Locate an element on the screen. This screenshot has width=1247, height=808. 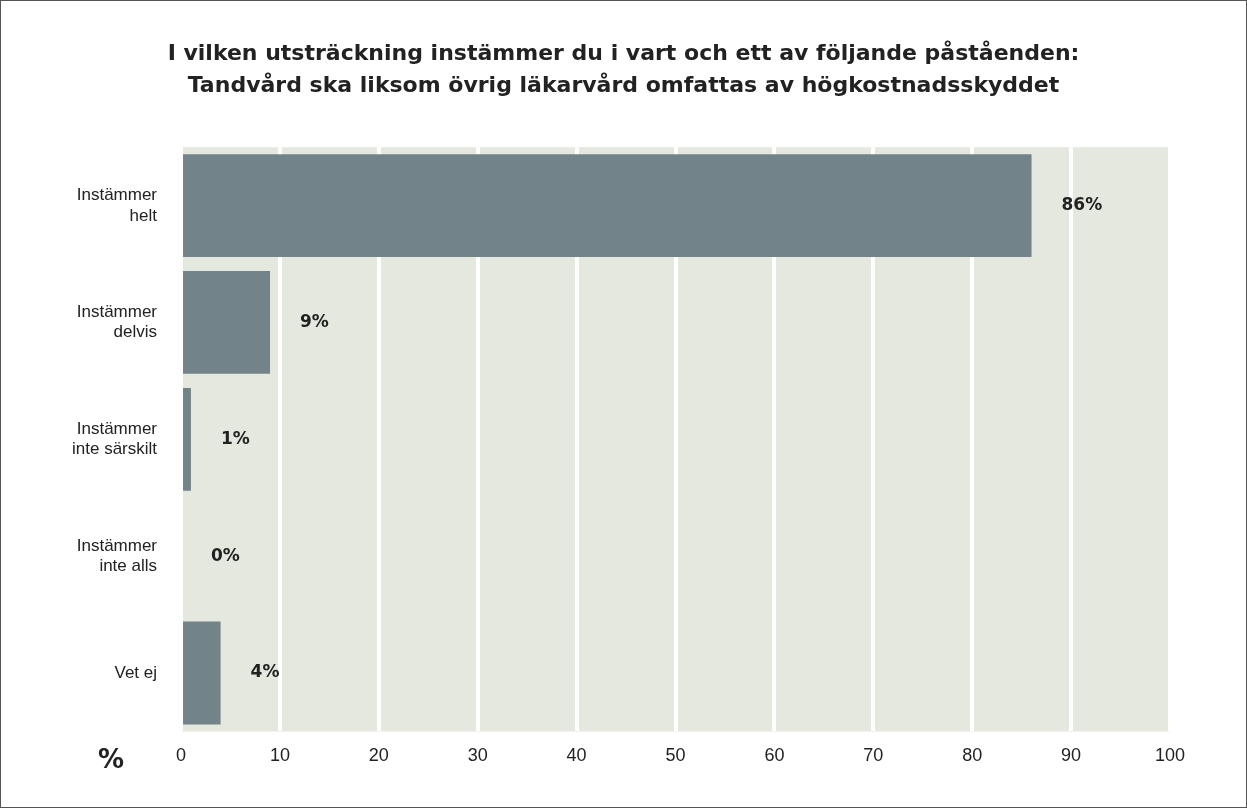
data-label: 86% is located at coordinates (1082, 204).